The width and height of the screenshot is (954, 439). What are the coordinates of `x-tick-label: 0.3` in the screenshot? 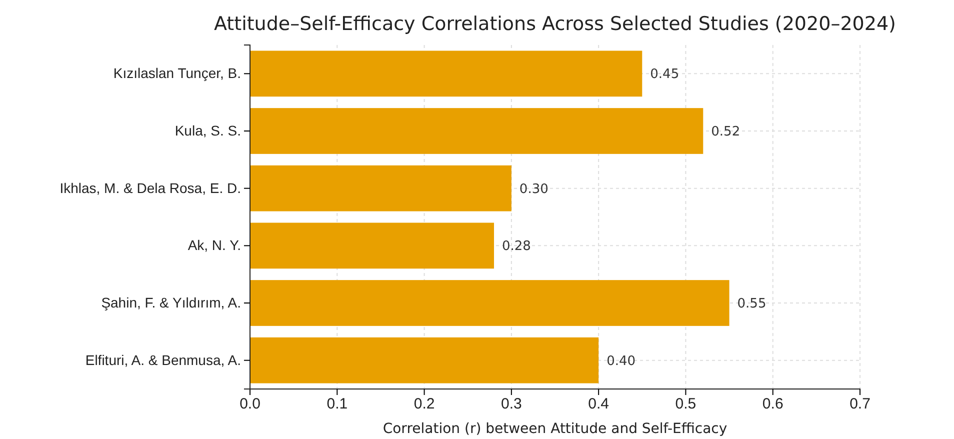 It's located at (511, 404).